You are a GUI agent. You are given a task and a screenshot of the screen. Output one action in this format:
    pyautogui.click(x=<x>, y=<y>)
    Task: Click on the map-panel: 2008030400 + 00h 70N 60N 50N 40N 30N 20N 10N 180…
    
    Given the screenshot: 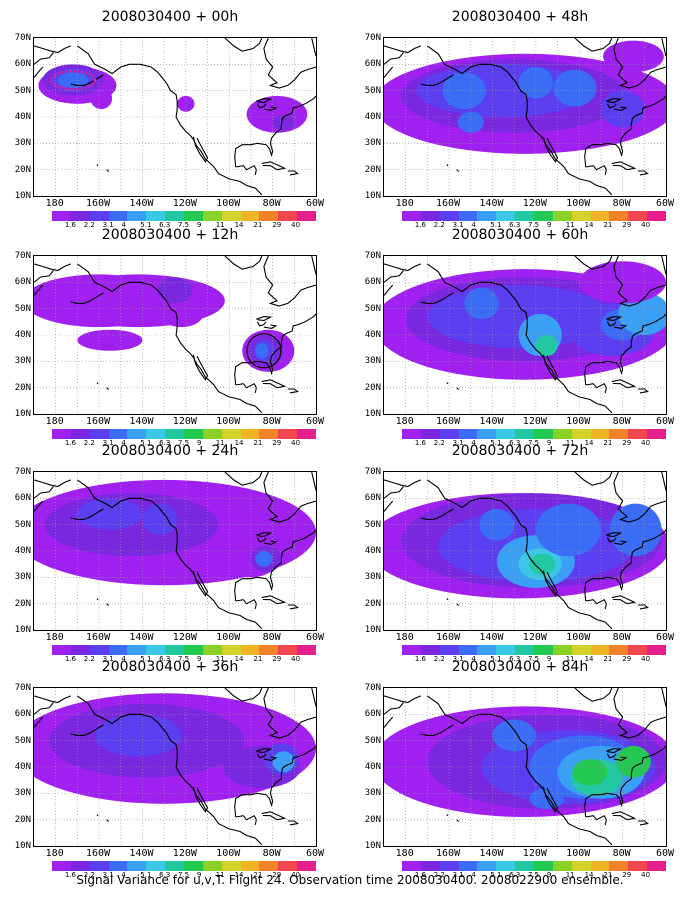 What is the action you would take?
    pyautogui.click(x=170, y=118)
    